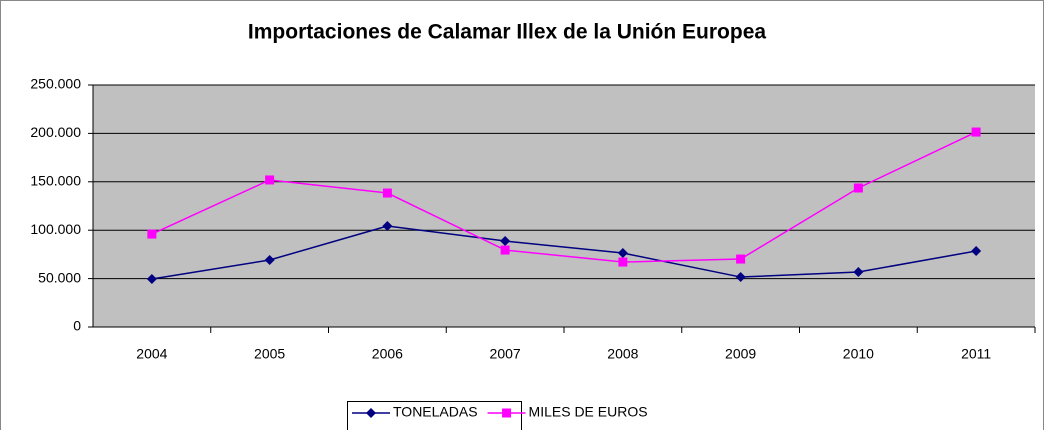 The height and width of the screenshot is (430, 1044). I want to click on x-tick-label: 2007, so click(505, 354).